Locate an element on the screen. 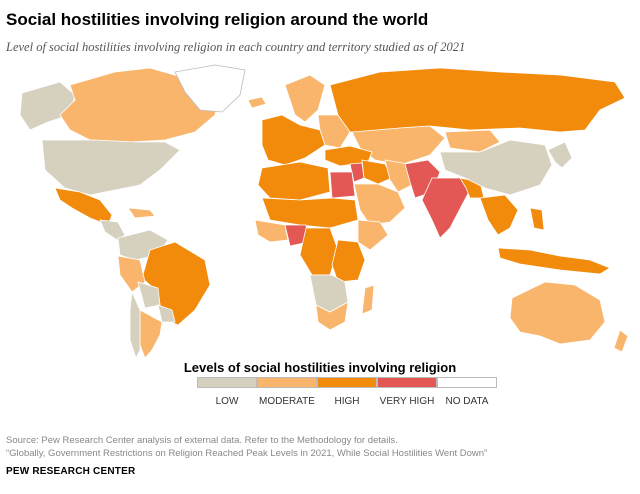 The height and width of the screenshot is (494, 640). legend-swatch-low is located at coordinates (227, 382).